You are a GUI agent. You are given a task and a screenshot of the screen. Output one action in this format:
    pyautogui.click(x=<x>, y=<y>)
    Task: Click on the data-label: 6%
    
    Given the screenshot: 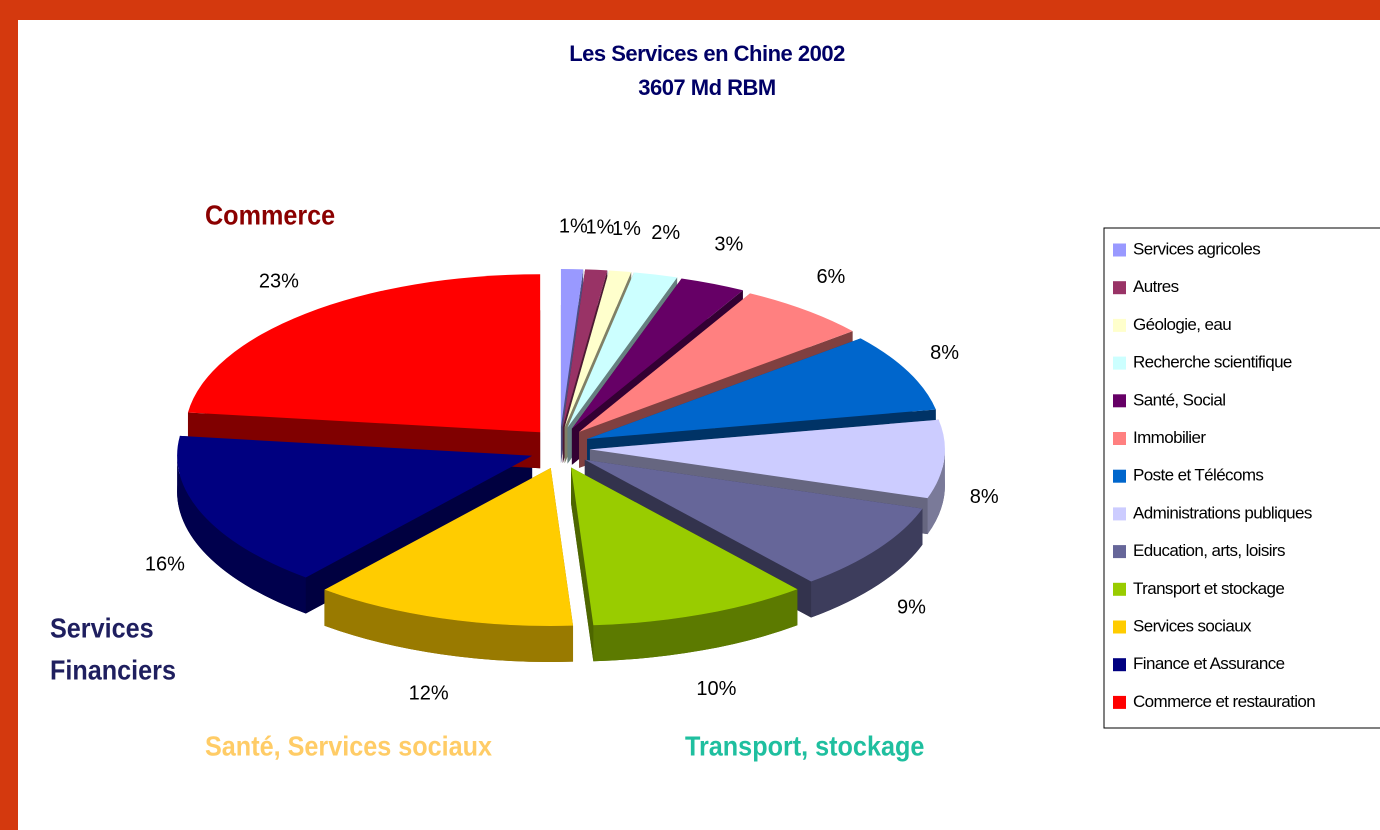 What is the action you would take?
    pyautogui.click(x=830, y=277)
    